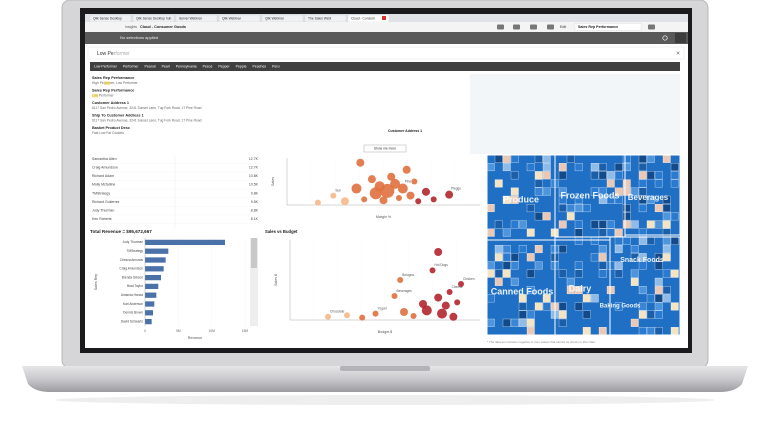 The image size is (770, 433). I want to click on search-chip: Performer, so click(131, 67).